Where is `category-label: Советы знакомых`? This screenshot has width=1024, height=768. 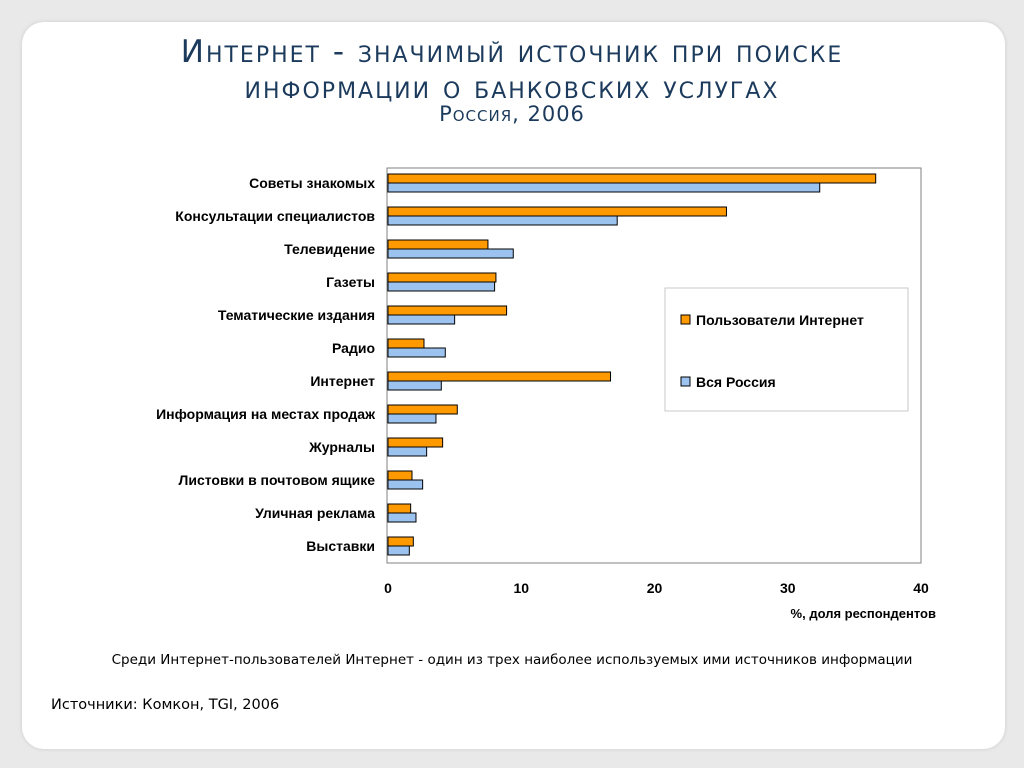 category-label: Советы знакомых is located at coordinates (312, 183).